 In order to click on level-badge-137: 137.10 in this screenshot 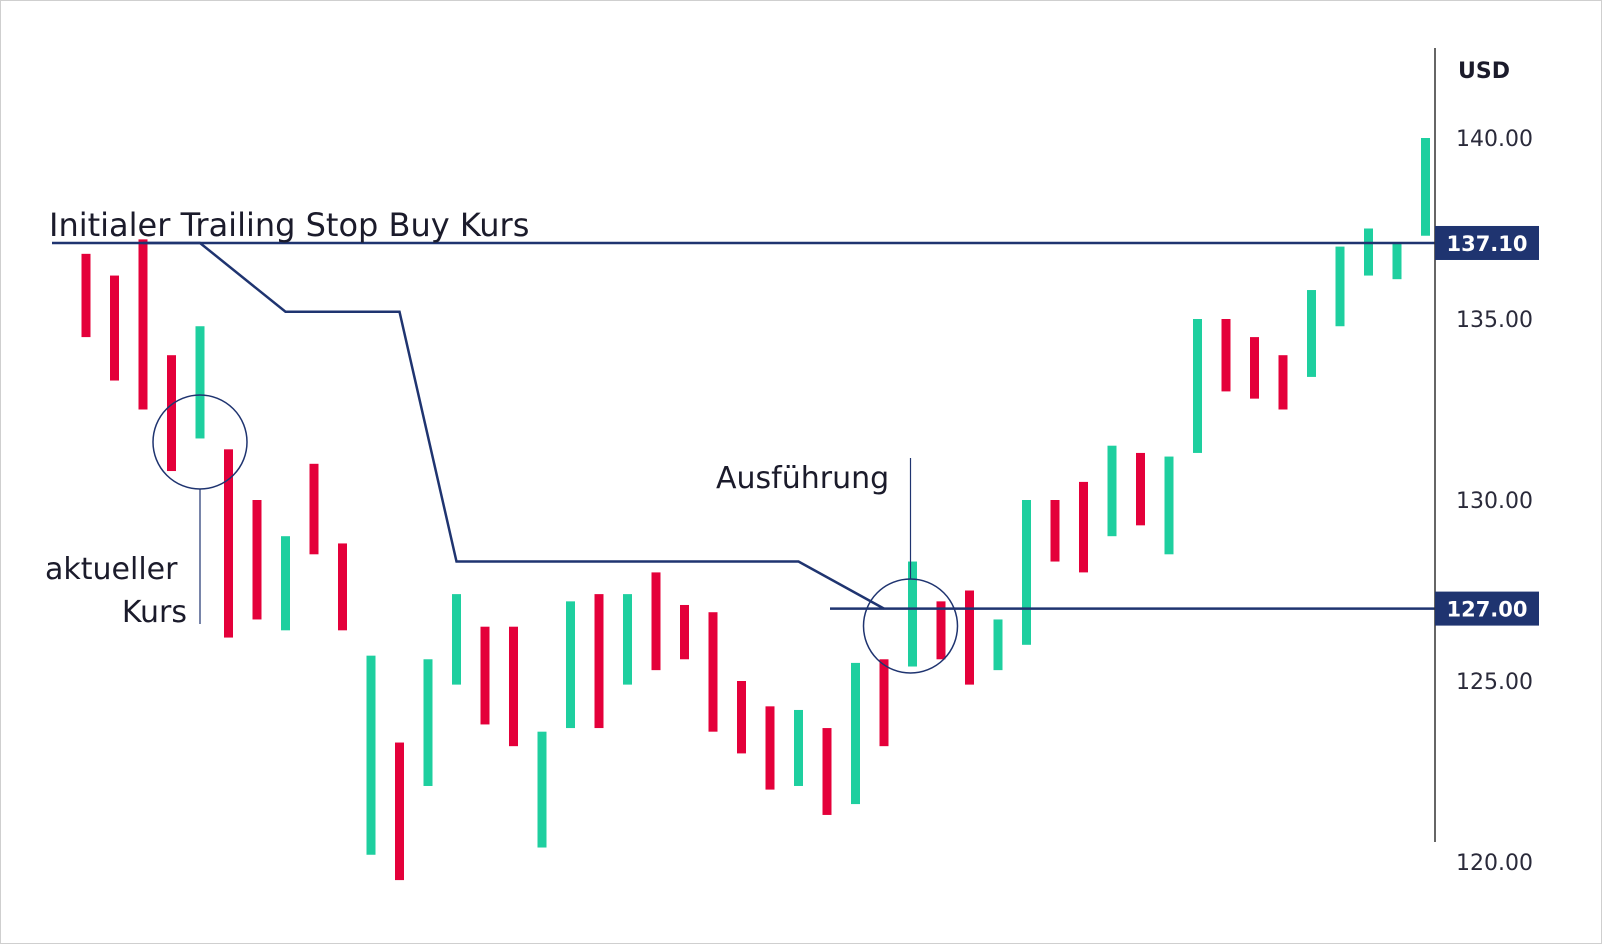, I will do `click(1487, 242)`.